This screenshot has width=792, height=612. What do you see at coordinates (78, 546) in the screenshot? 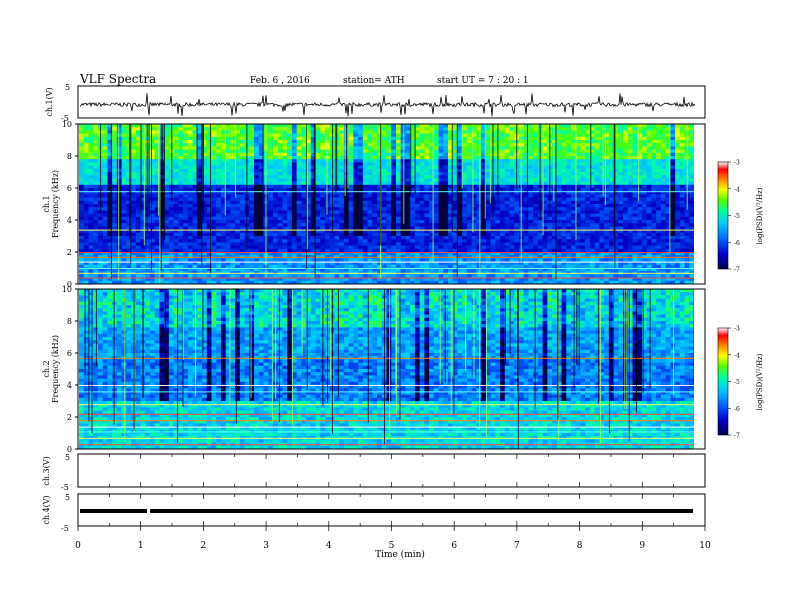
I see `time-tick-label: 0` at bounding box center [78, 546].